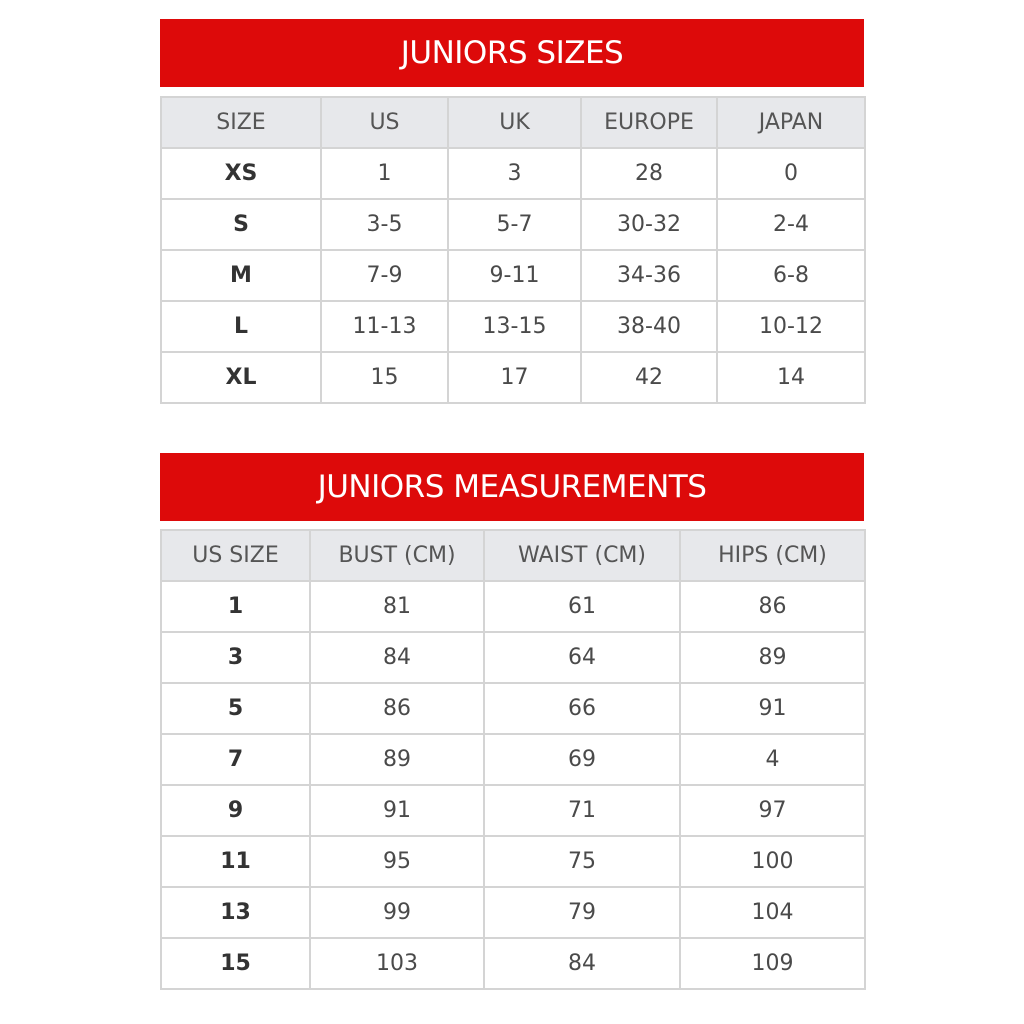  What do you see at coordinates (649, 224) in the screenshot?
I see `table-cell: 30-32` at bounding box center [649, 224].